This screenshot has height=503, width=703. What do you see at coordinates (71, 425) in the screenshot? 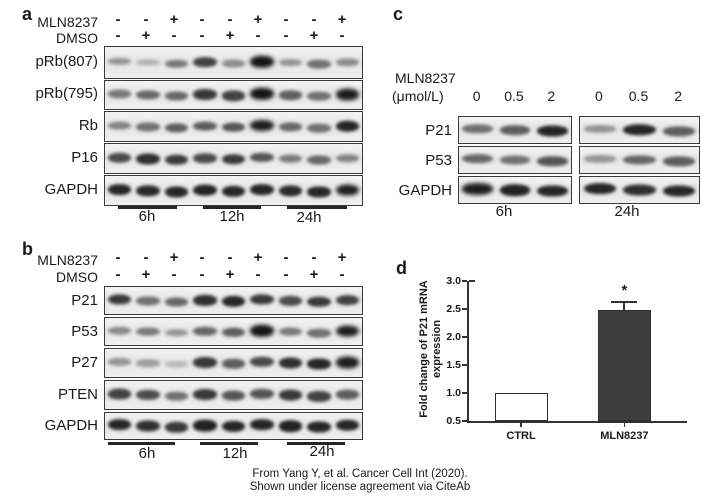
I see `blot-row-label-gapdh-b: GAPDH` at bounding box center [71, 425].